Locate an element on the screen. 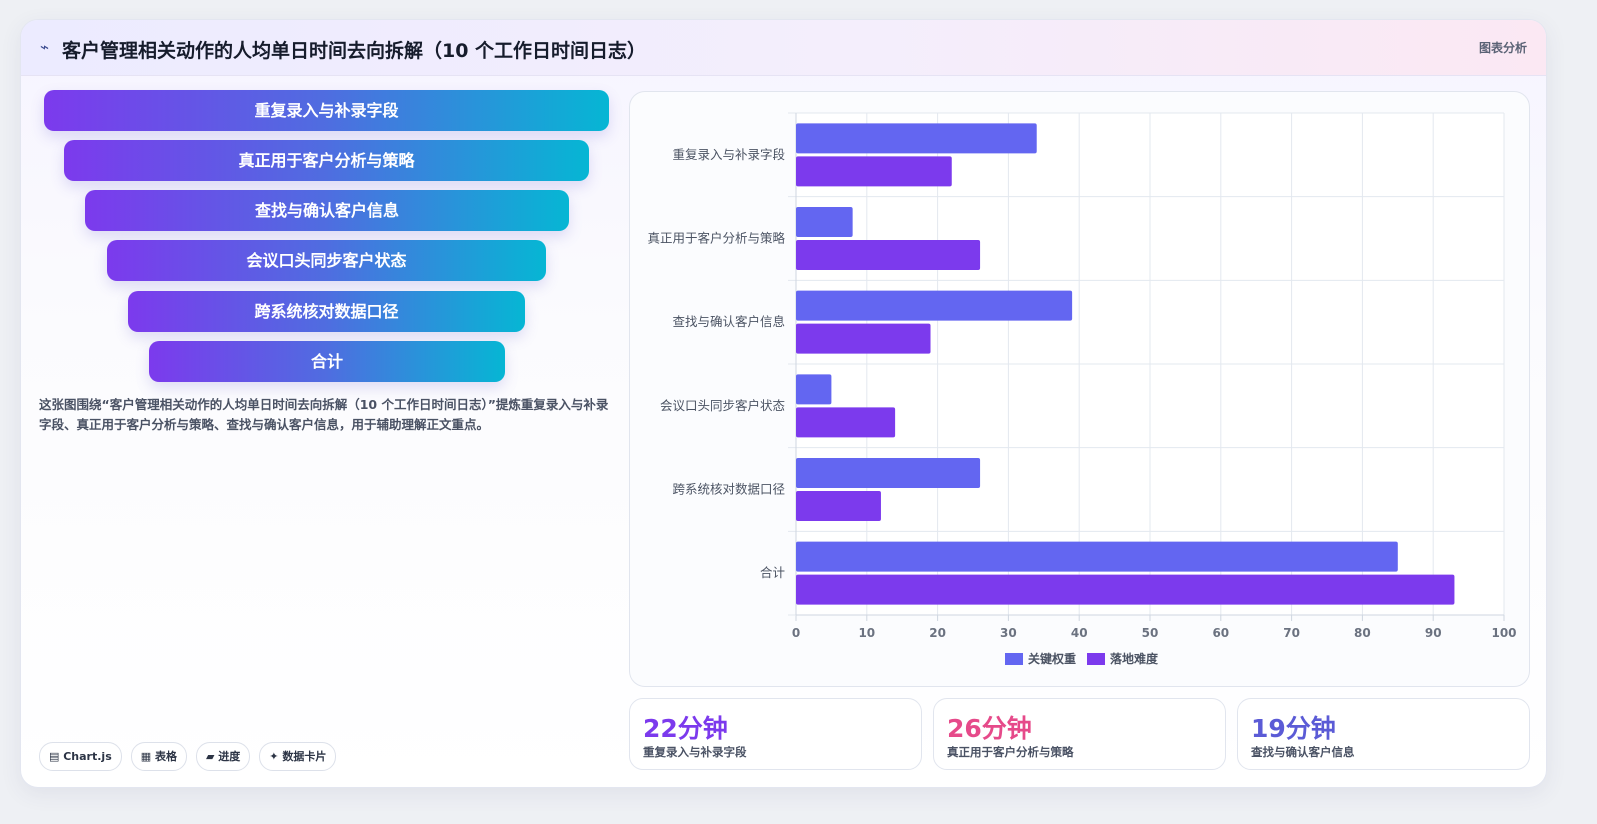 This screenshot has height=824, width=1597. kpi-card: 19分钟 查找与确认客户信息 is located at coordinates (1383, 734).